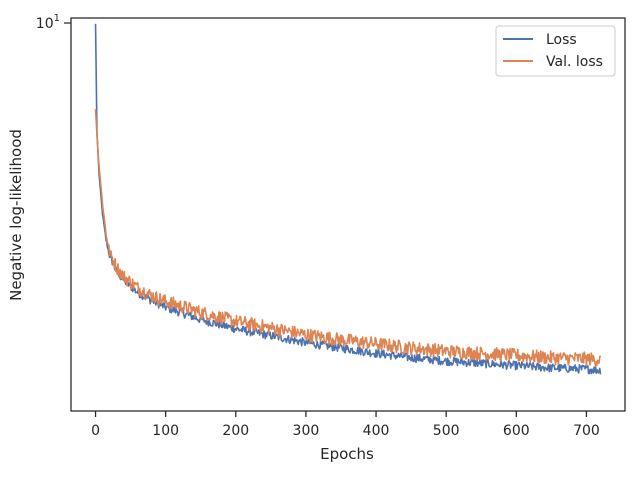  What do you see at coordinates (235, 431) in the screenshot?
I see `x-tick-label: 200` at bounding box center [235, 431].